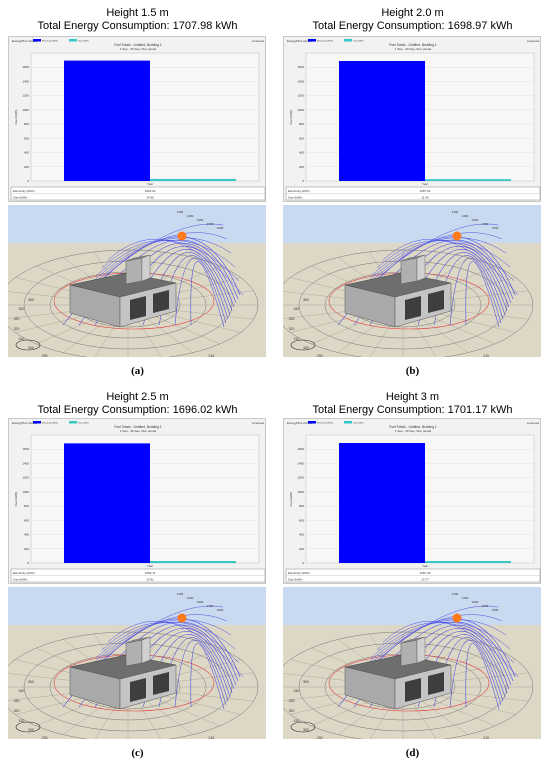 The image size is (550, 764). What do you see at coordinates (137, 371) in the screenshot?
I see `panel-caption: (a)` at bounding box center [137, 371].